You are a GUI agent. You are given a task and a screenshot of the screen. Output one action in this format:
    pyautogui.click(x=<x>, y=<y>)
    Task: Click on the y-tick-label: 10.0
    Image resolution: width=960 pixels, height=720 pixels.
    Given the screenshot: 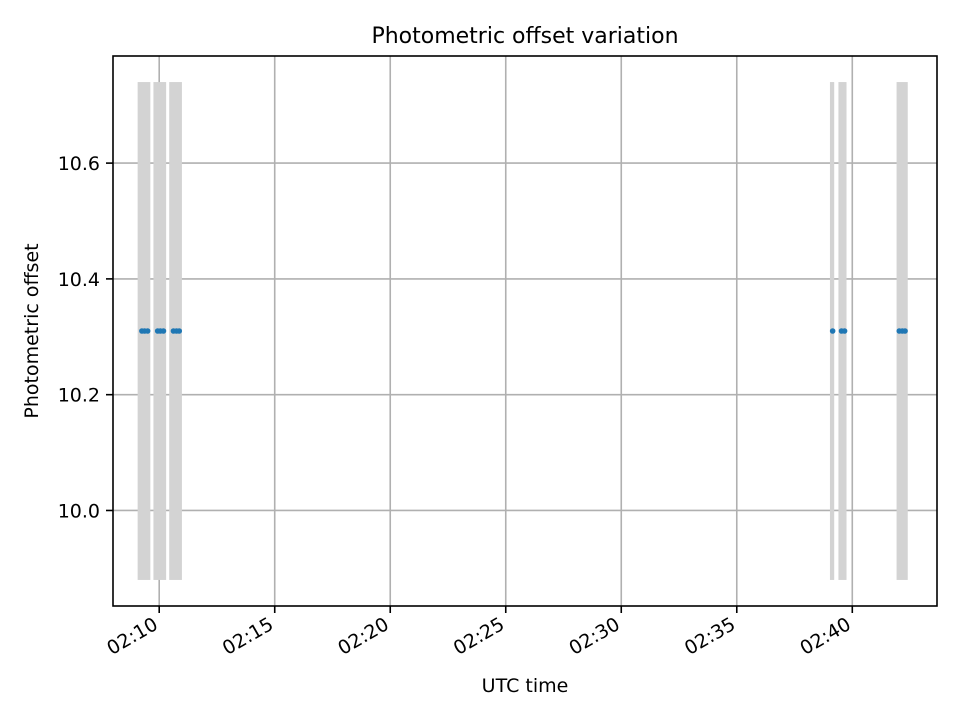 What is the action you would take?
    pyautogui.click(x=79, y=511)
    